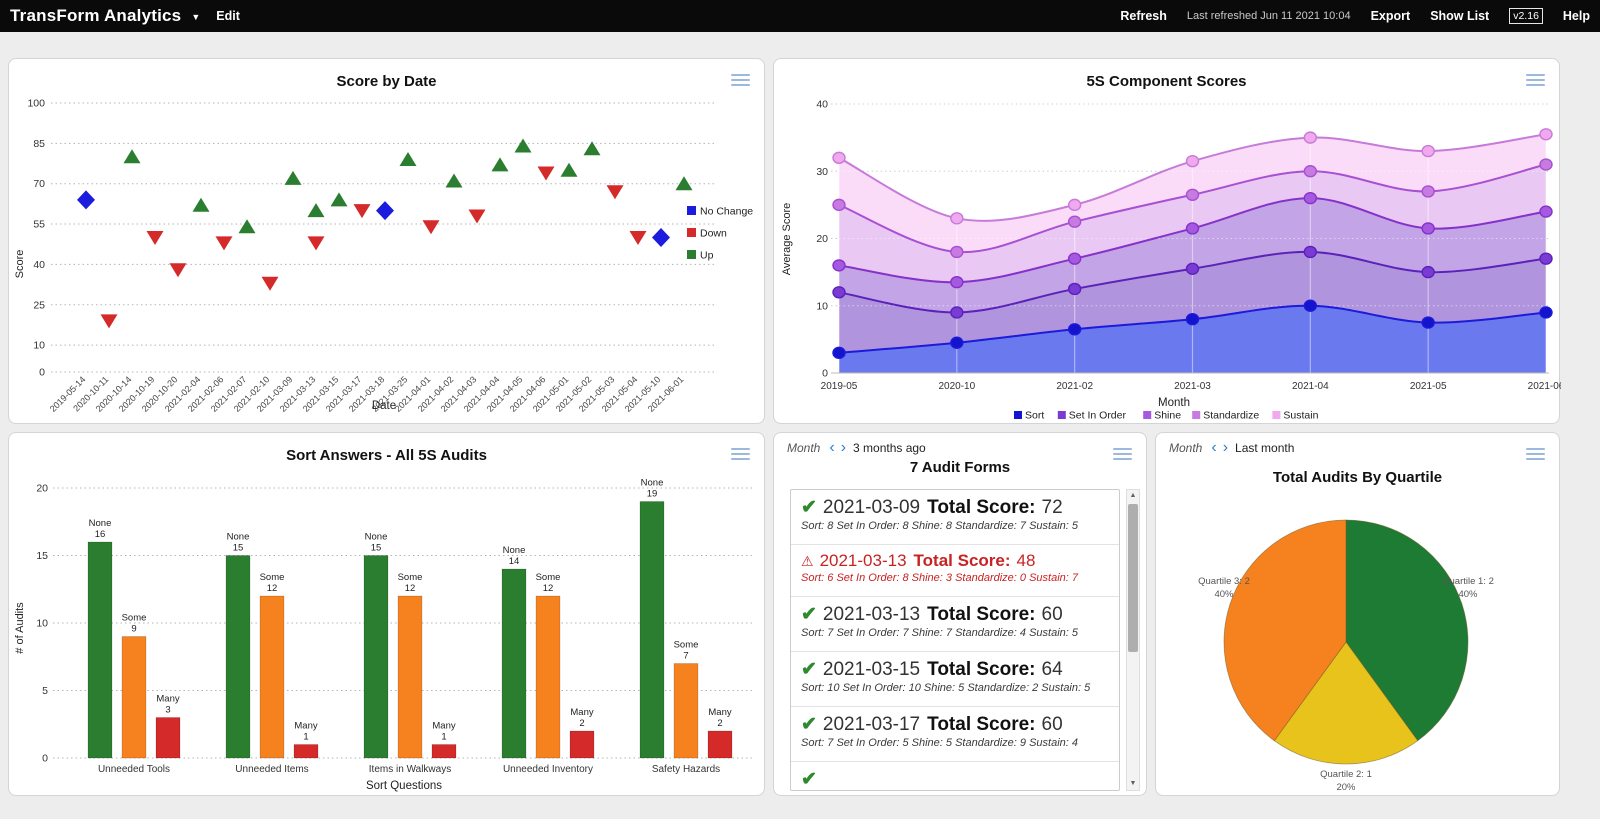  I want to click on edit-button: Edit, so click(228, 16).